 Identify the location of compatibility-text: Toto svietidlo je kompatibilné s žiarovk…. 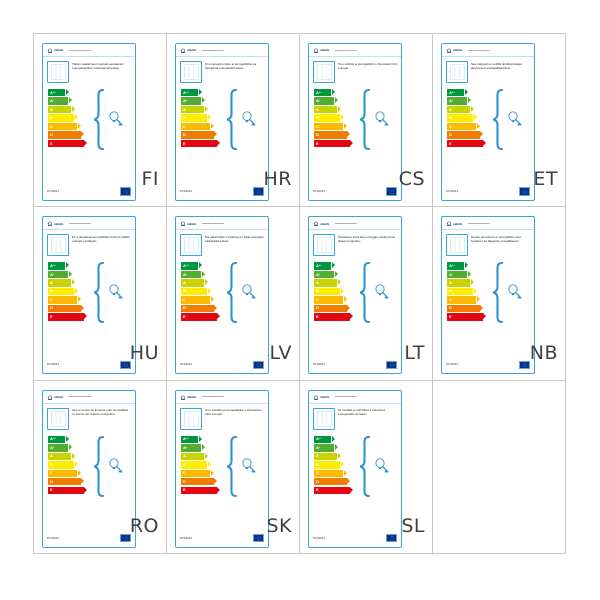
(233, 412).